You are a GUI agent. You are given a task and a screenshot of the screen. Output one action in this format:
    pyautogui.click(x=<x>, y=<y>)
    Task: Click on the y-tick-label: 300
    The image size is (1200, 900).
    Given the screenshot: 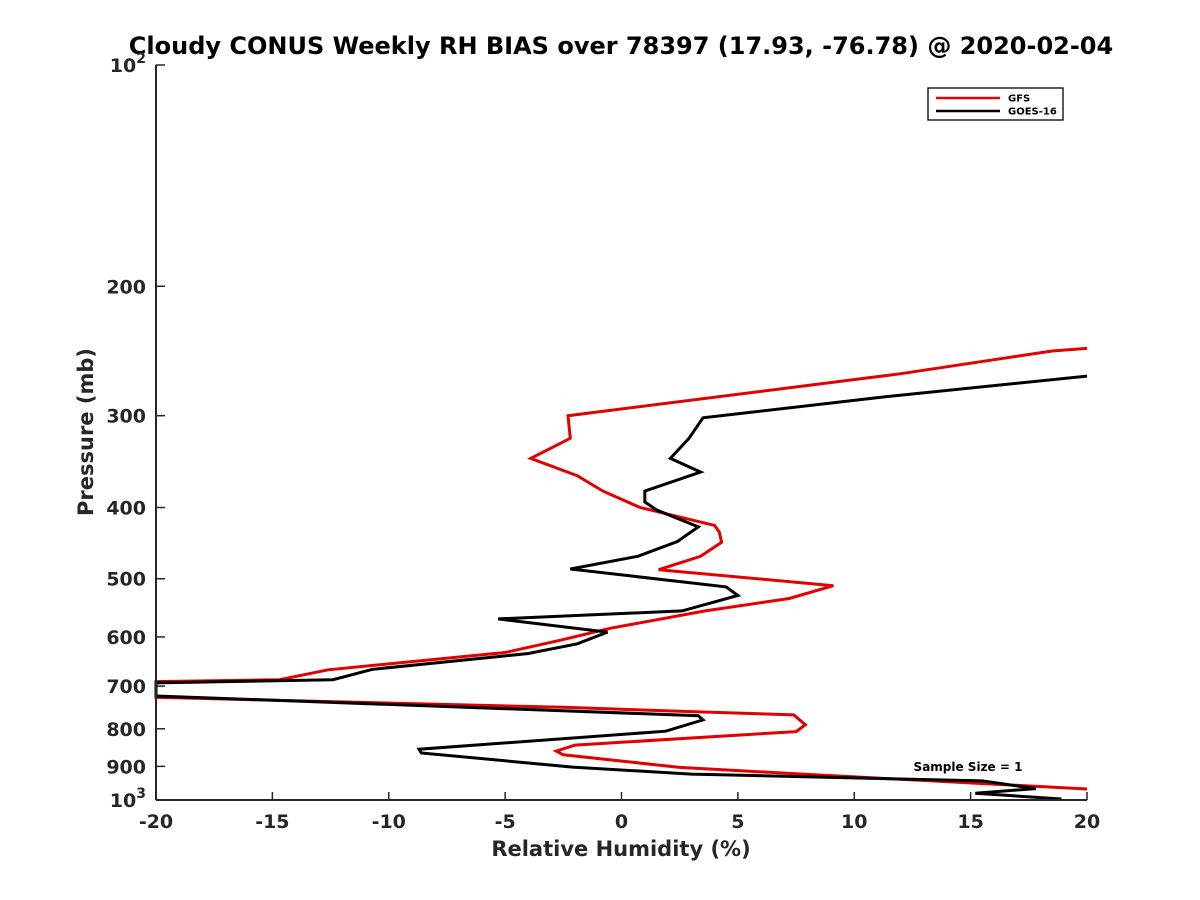 What is the action you would take?
    pyautogui.click(x=126, y=417)
    